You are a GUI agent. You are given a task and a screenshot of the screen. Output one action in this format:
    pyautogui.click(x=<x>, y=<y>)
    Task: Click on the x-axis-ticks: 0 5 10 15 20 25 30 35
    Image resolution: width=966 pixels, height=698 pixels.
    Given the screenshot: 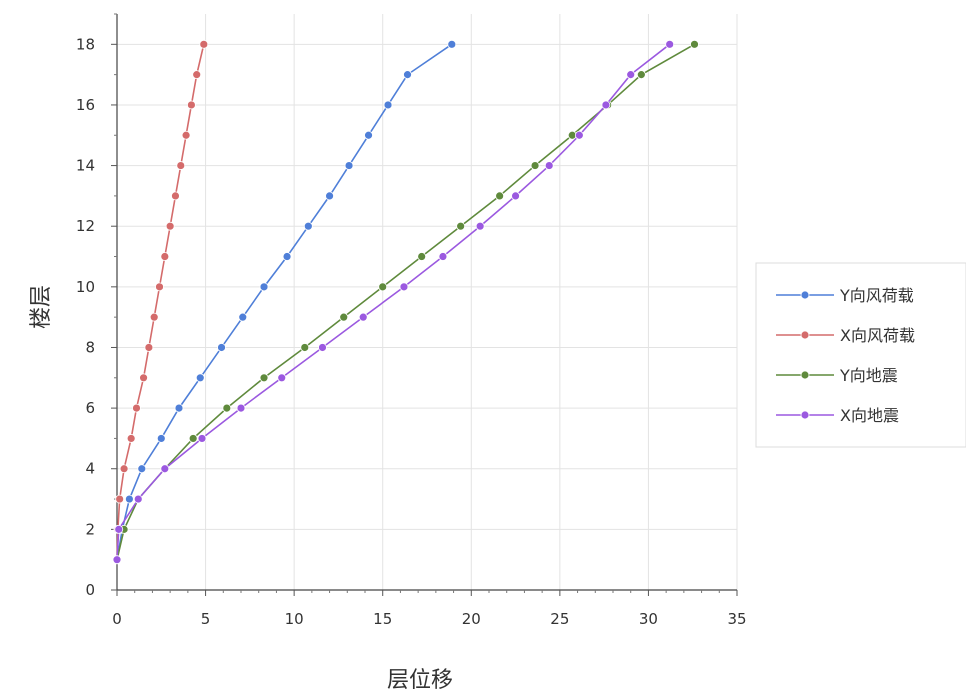 What is the action you would take?
    pyautogui.click(x=429, y=609)
    